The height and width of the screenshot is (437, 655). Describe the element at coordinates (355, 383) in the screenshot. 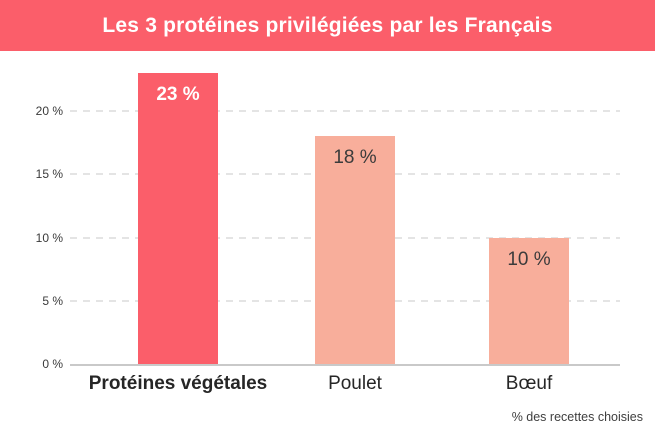

I see `category-label: Poulet` at that location.